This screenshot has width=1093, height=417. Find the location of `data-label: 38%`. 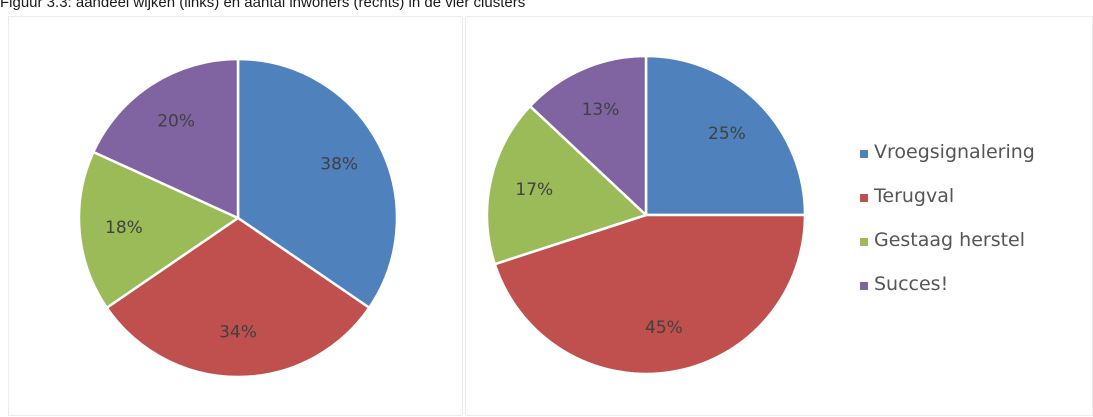

data-label: 38% is located at coordinates (339, 165).